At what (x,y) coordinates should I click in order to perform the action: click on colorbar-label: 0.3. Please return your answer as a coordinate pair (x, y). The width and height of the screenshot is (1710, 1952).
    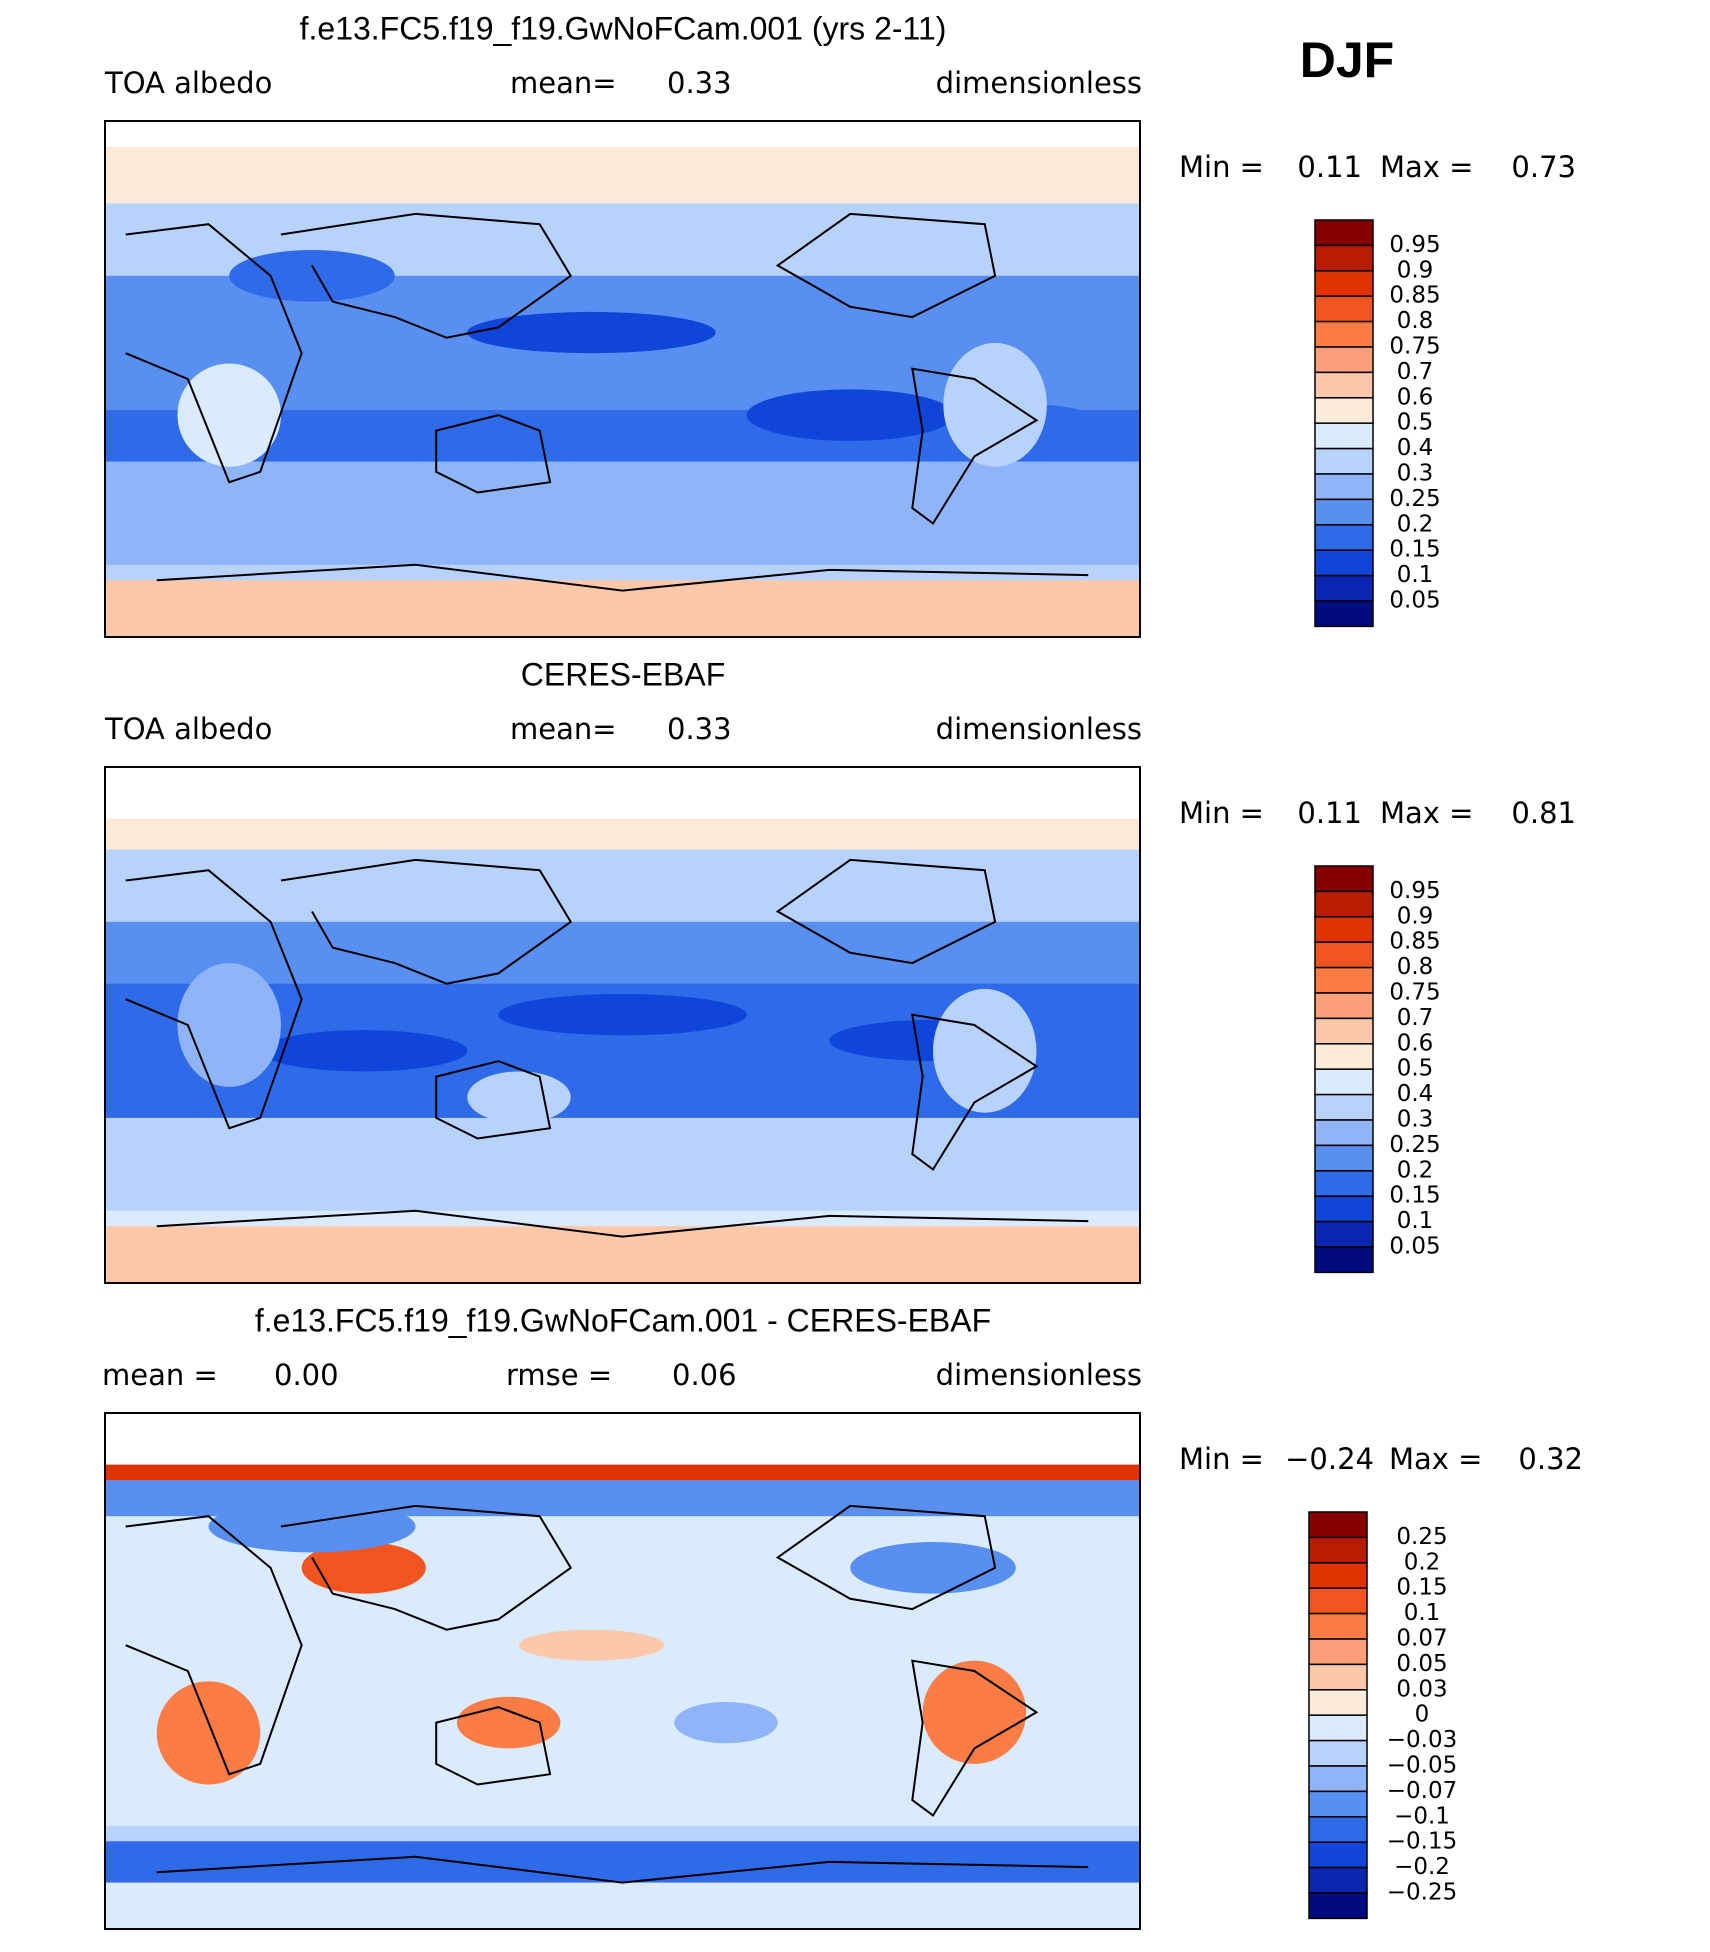
    Looking at the image, I should click on (1415, 474).